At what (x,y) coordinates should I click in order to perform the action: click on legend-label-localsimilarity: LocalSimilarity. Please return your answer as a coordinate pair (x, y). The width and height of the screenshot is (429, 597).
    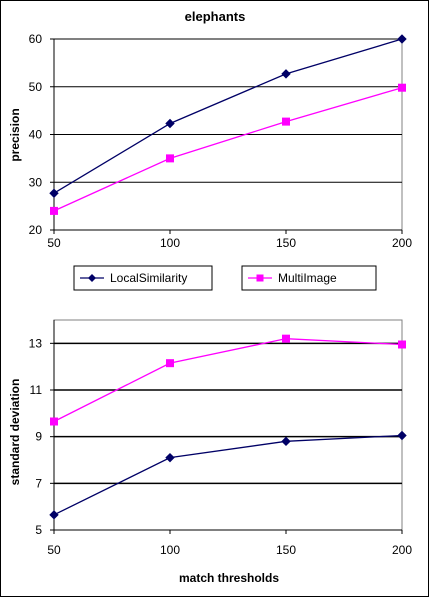
    Looking at the image, I should click on (148, 278).